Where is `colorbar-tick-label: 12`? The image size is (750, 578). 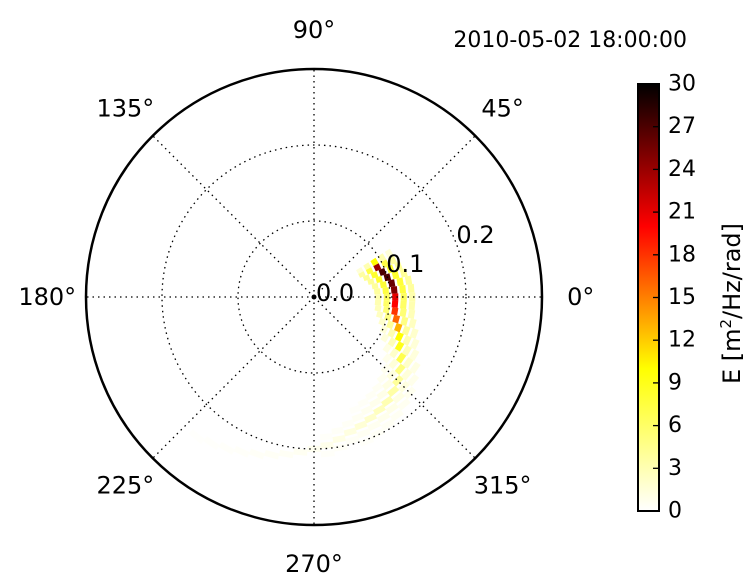 colorbar-tick-label: 12 is located at coordinates (682, 340).